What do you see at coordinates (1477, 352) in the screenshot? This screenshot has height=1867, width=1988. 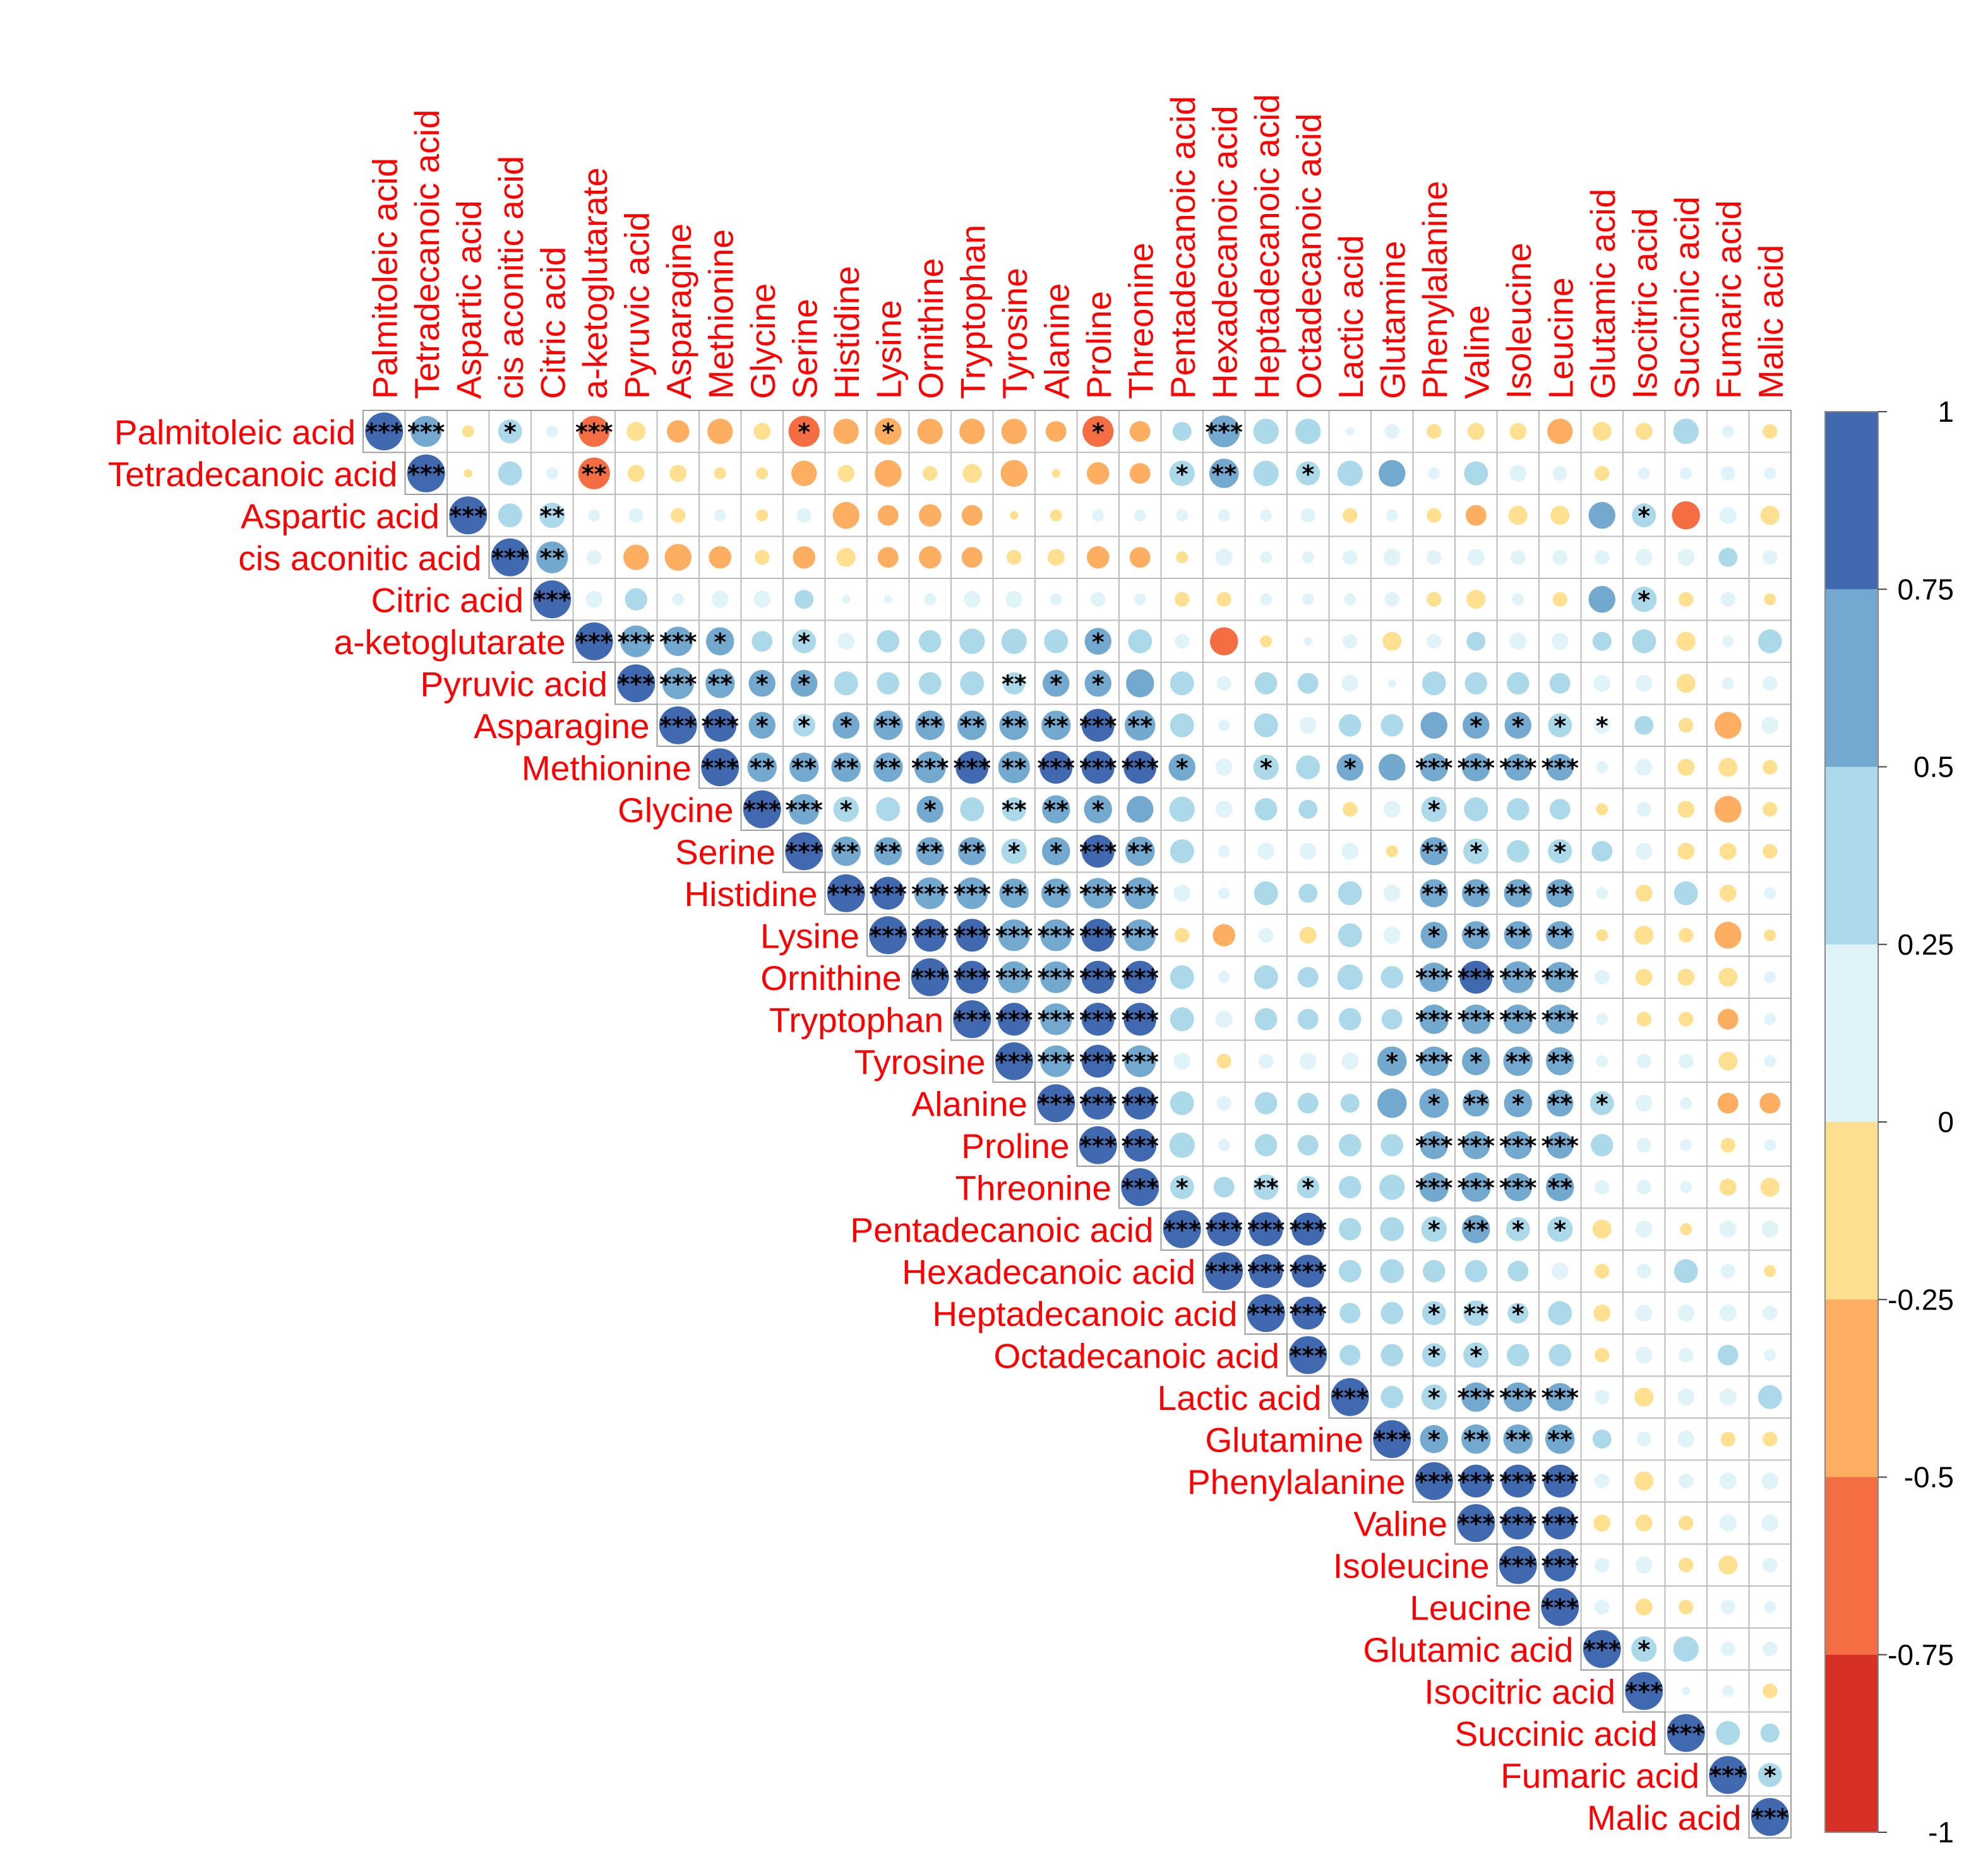 I see `column-label-valine: Valine` at bounding box center [1477, 352].